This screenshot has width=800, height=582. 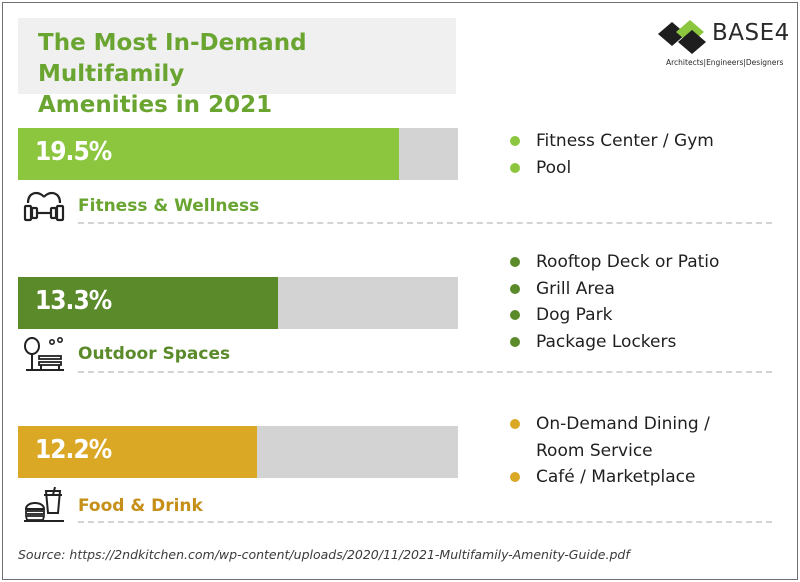 What do you see at coordinates (751, 33) in the screenshot?
I see `logo-wordmark: BASE4` at bounding box center [751, 33].